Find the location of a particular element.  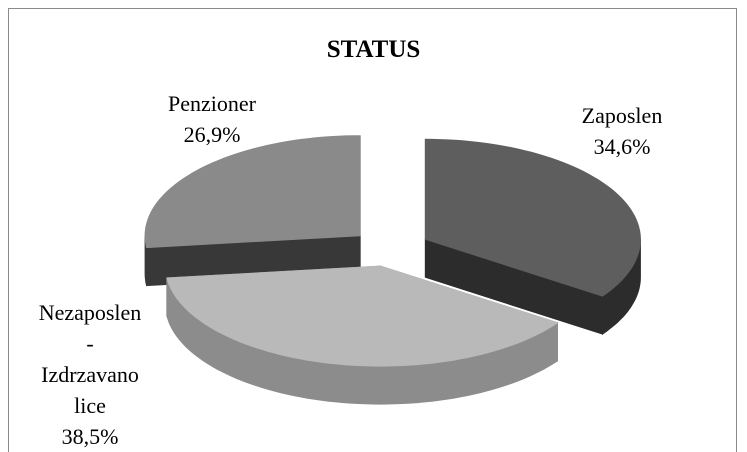

value-label: 26,9% is located at coordinates (212, 134).